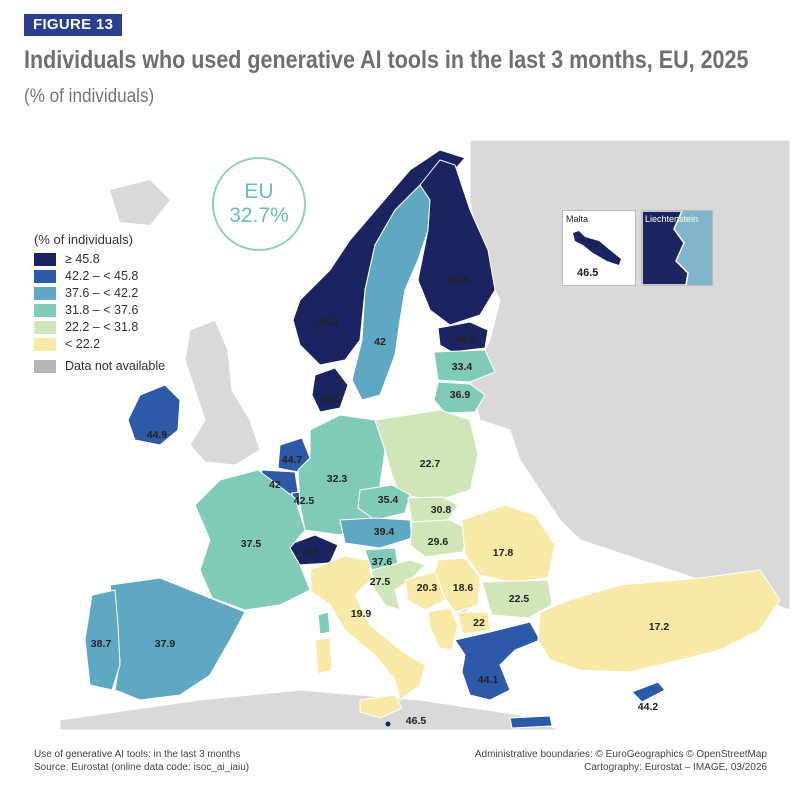 The image size is (797, 800). Describe the element at coordinates (672, 219) in the screenshot. I see `inset-liechtenstein-title: Liechtenstein` at that location.